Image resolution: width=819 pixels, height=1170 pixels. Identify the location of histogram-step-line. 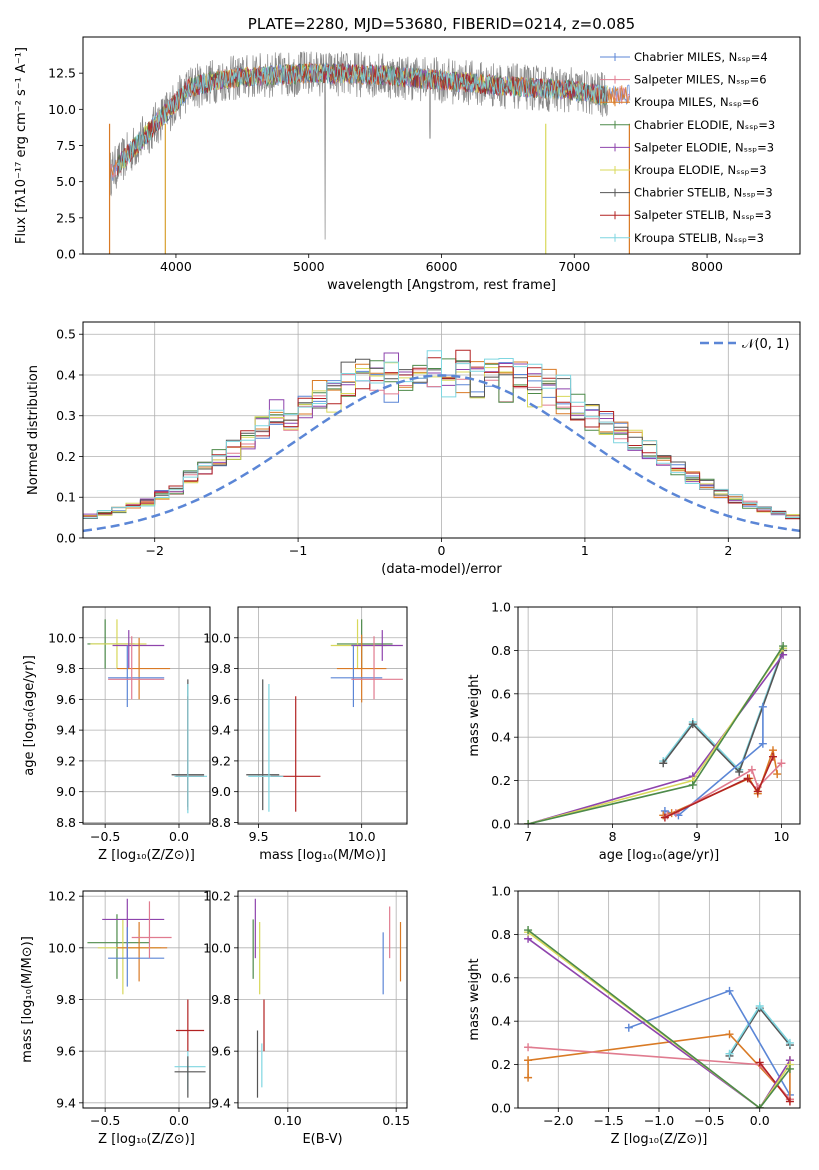
(441, 435).